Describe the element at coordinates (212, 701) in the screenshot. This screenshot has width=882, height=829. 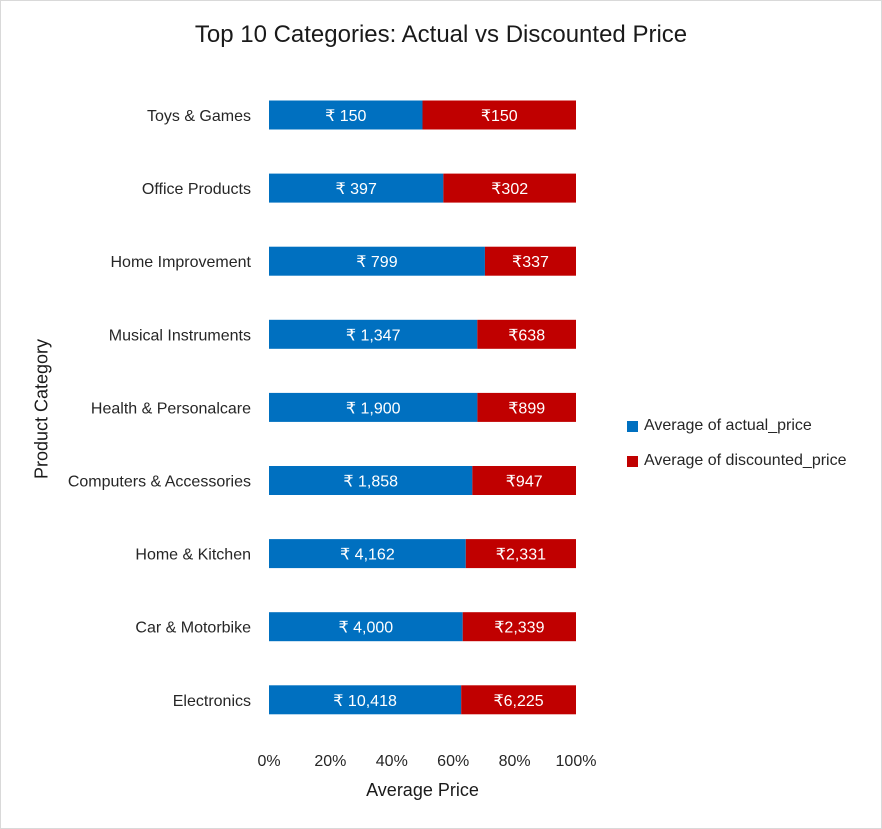
I see `category-label-electronics: Electronics` at that location.